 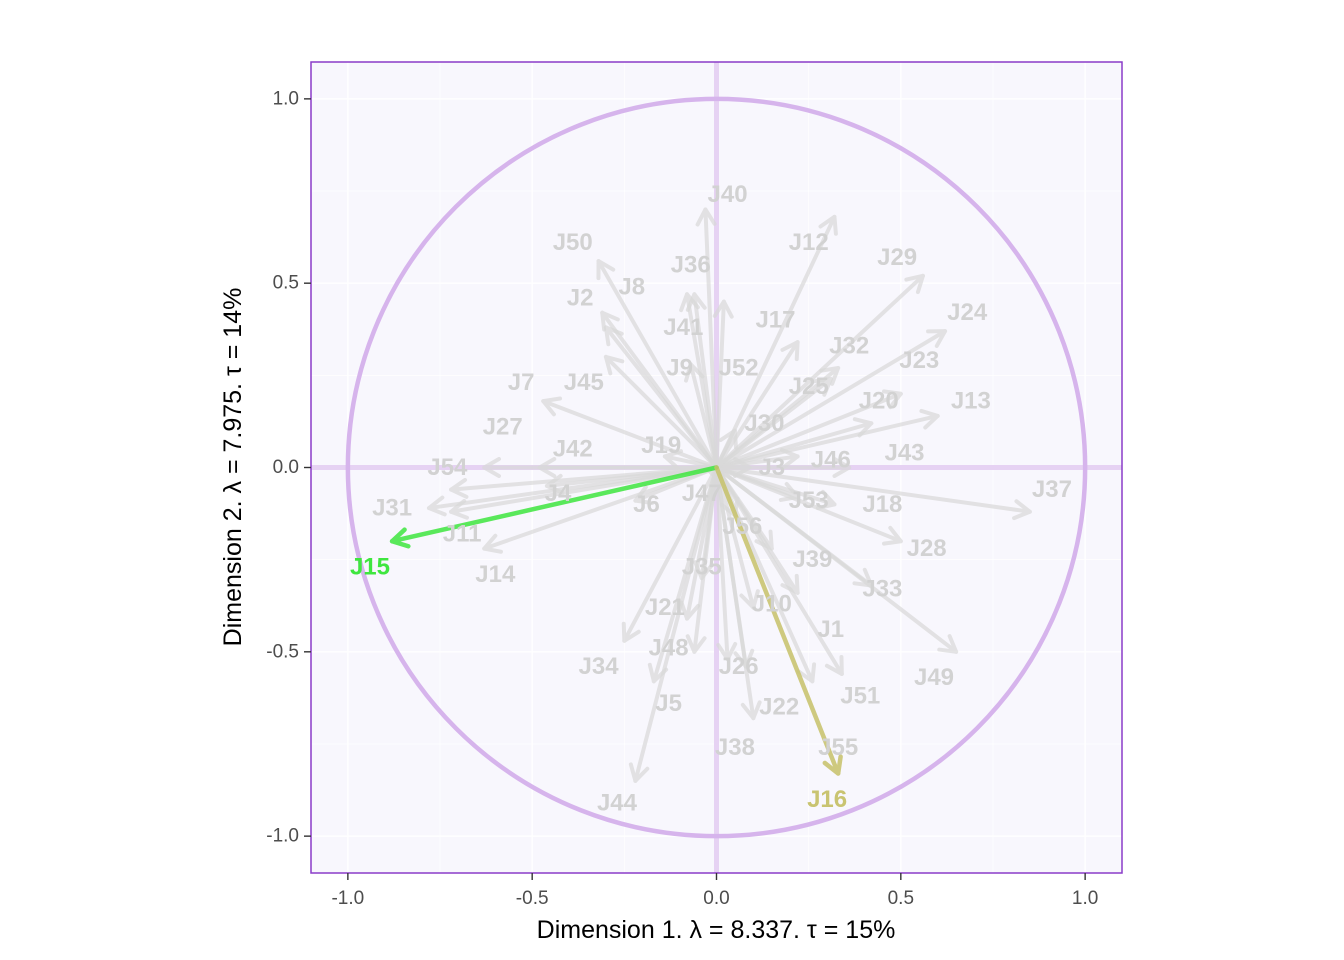 I want to click on y-axis: -1.0 -0.5 0.0 0.5 1.0, so click(x=288, y=467).